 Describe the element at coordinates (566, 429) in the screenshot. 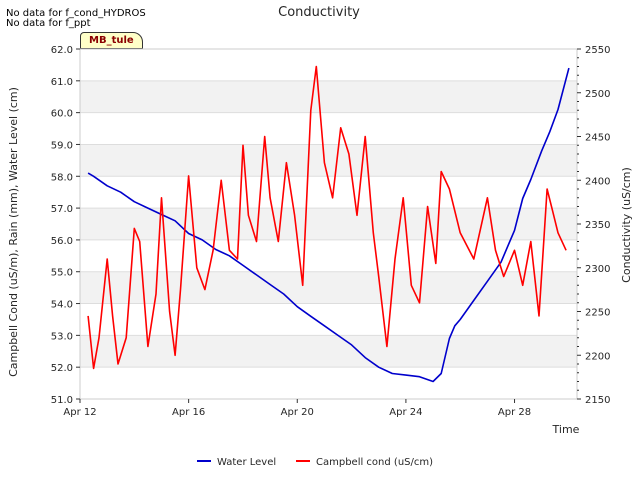

I see `x-axis-label: Time` at that location.